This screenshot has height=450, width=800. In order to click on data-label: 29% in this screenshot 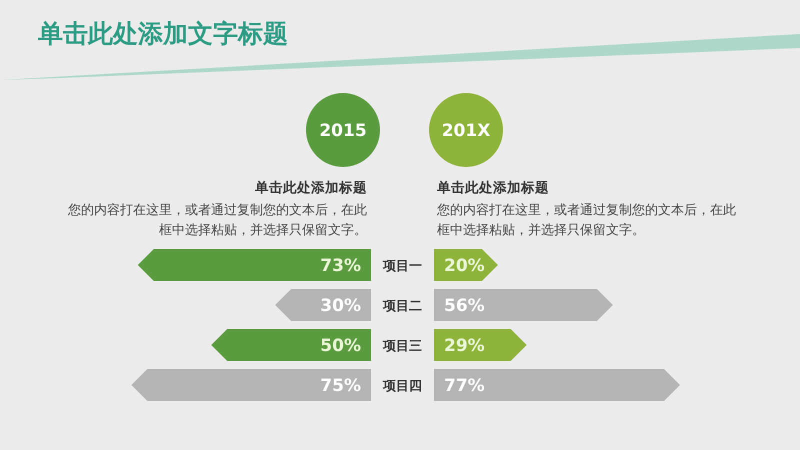, I will do `click(464, 346)`.